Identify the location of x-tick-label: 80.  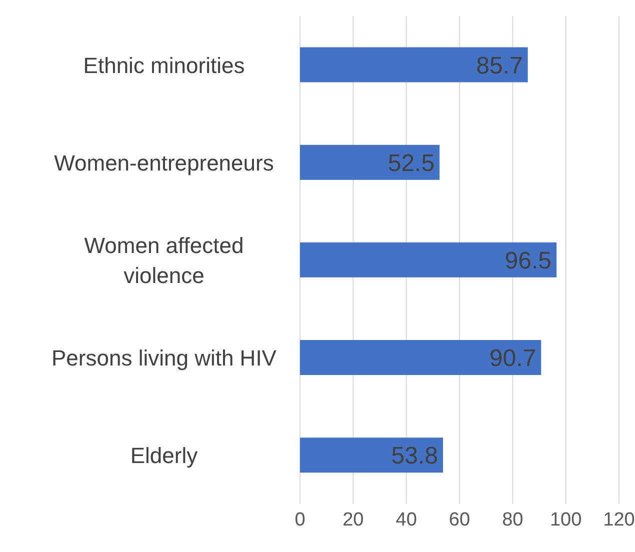
(513, 519).